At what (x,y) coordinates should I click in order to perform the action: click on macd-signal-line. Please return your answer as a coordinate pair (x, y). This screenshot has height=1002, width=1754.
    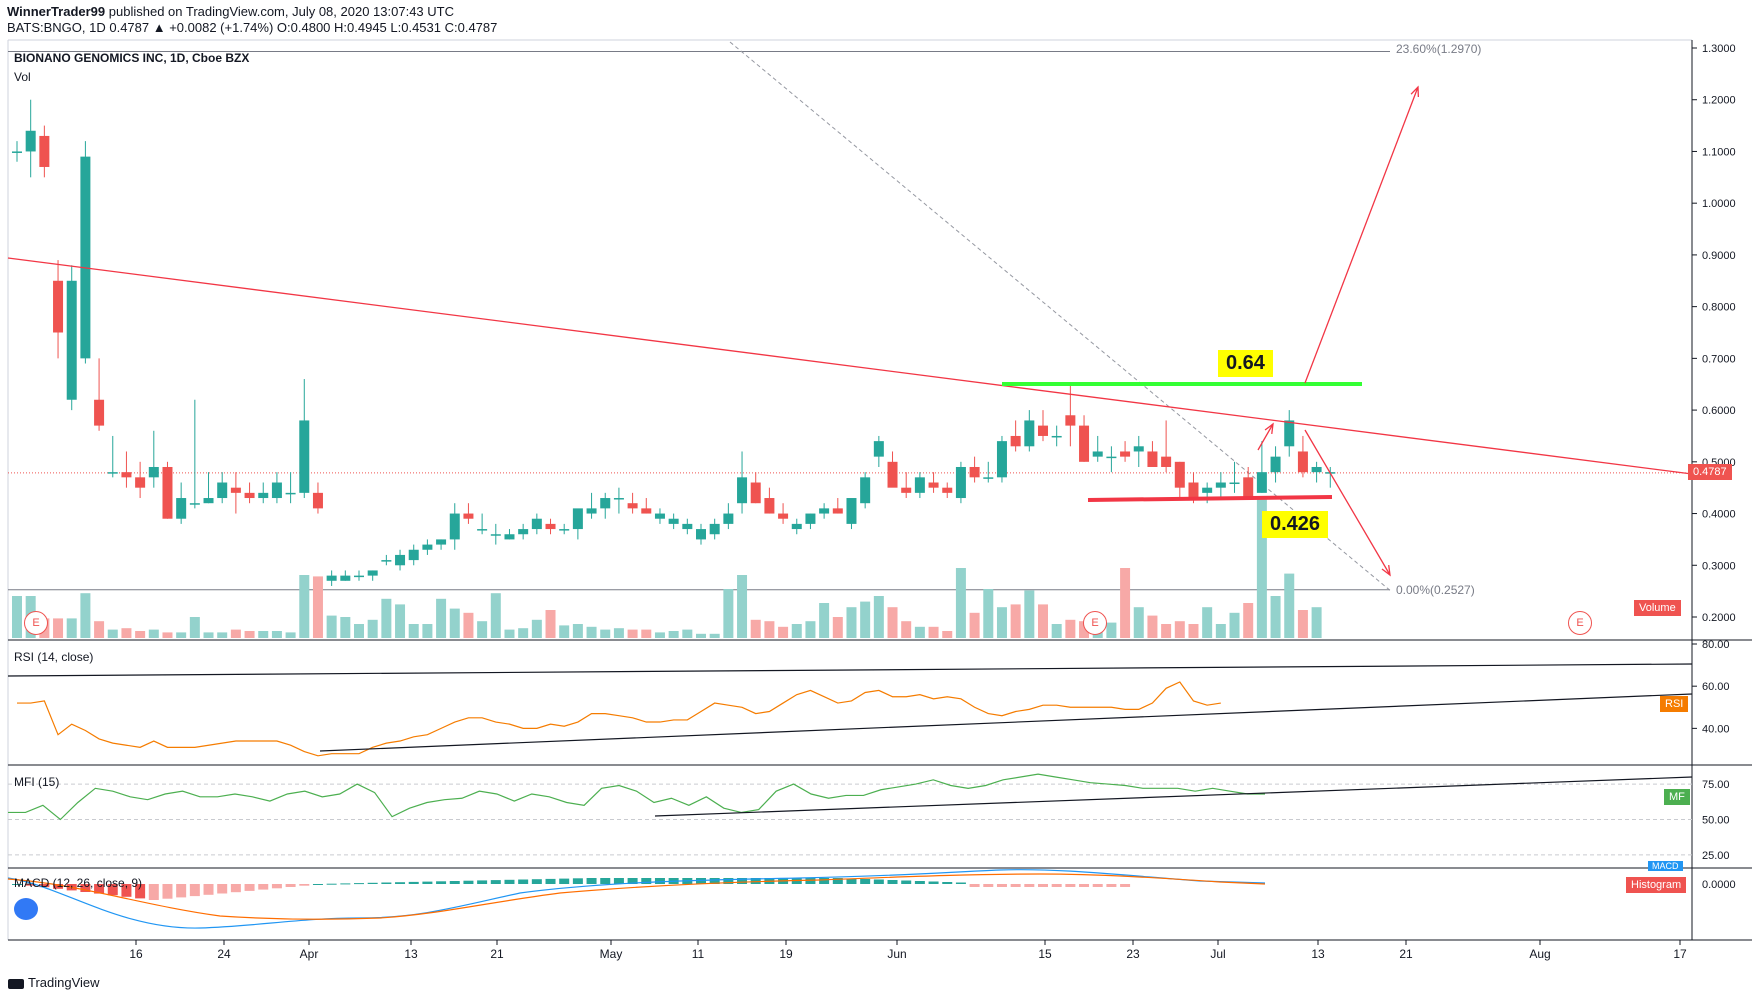
    Looking at the image, I should click on (636, 896).